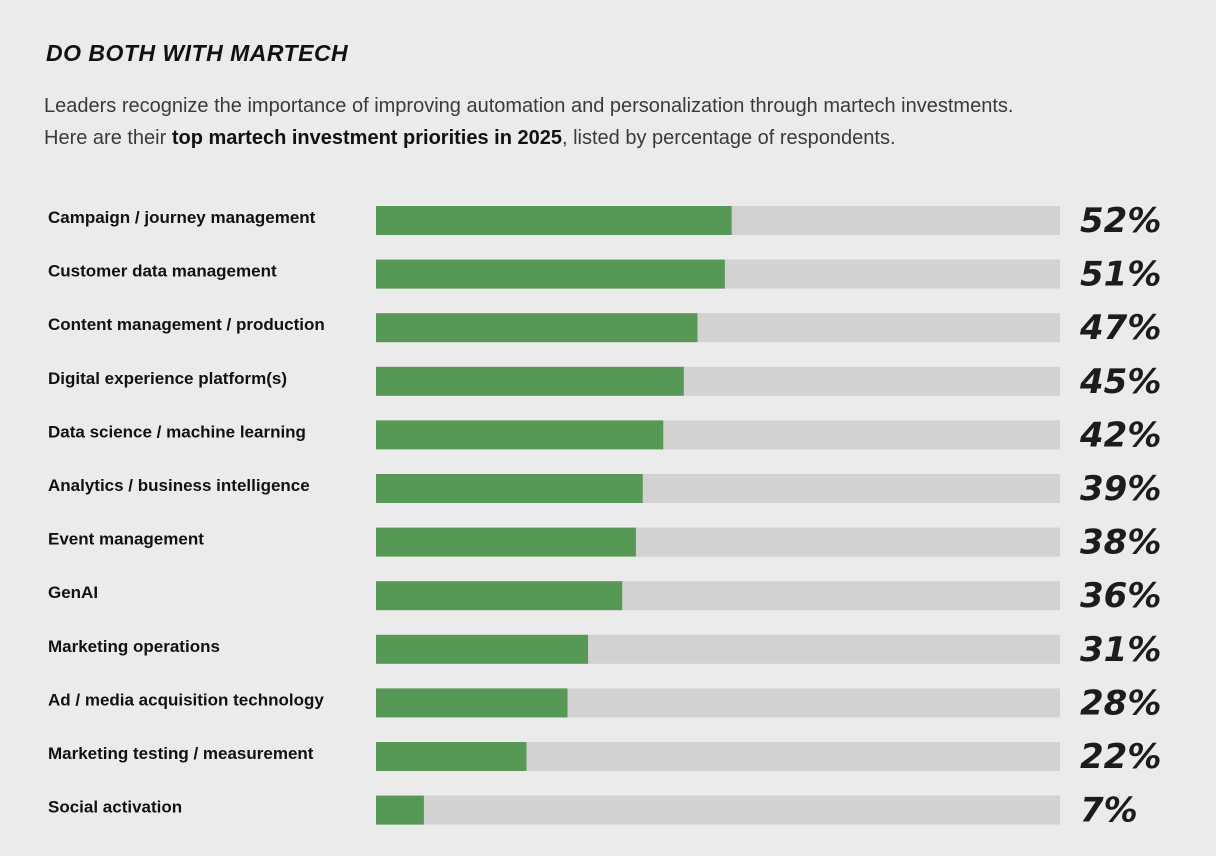  I want to click on value-label: 31%, so click(1120, 650).